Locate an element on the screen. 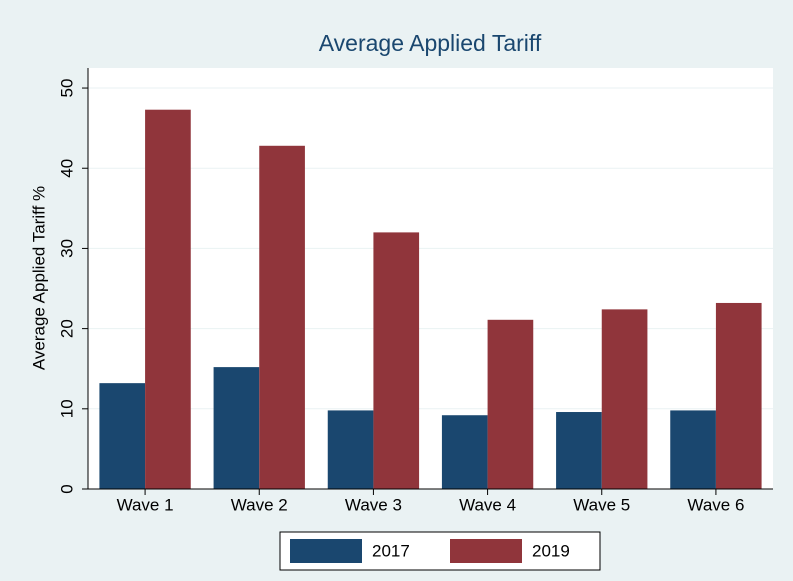  x-tick-label: Wave 6 is located at coordinates (715, 504).